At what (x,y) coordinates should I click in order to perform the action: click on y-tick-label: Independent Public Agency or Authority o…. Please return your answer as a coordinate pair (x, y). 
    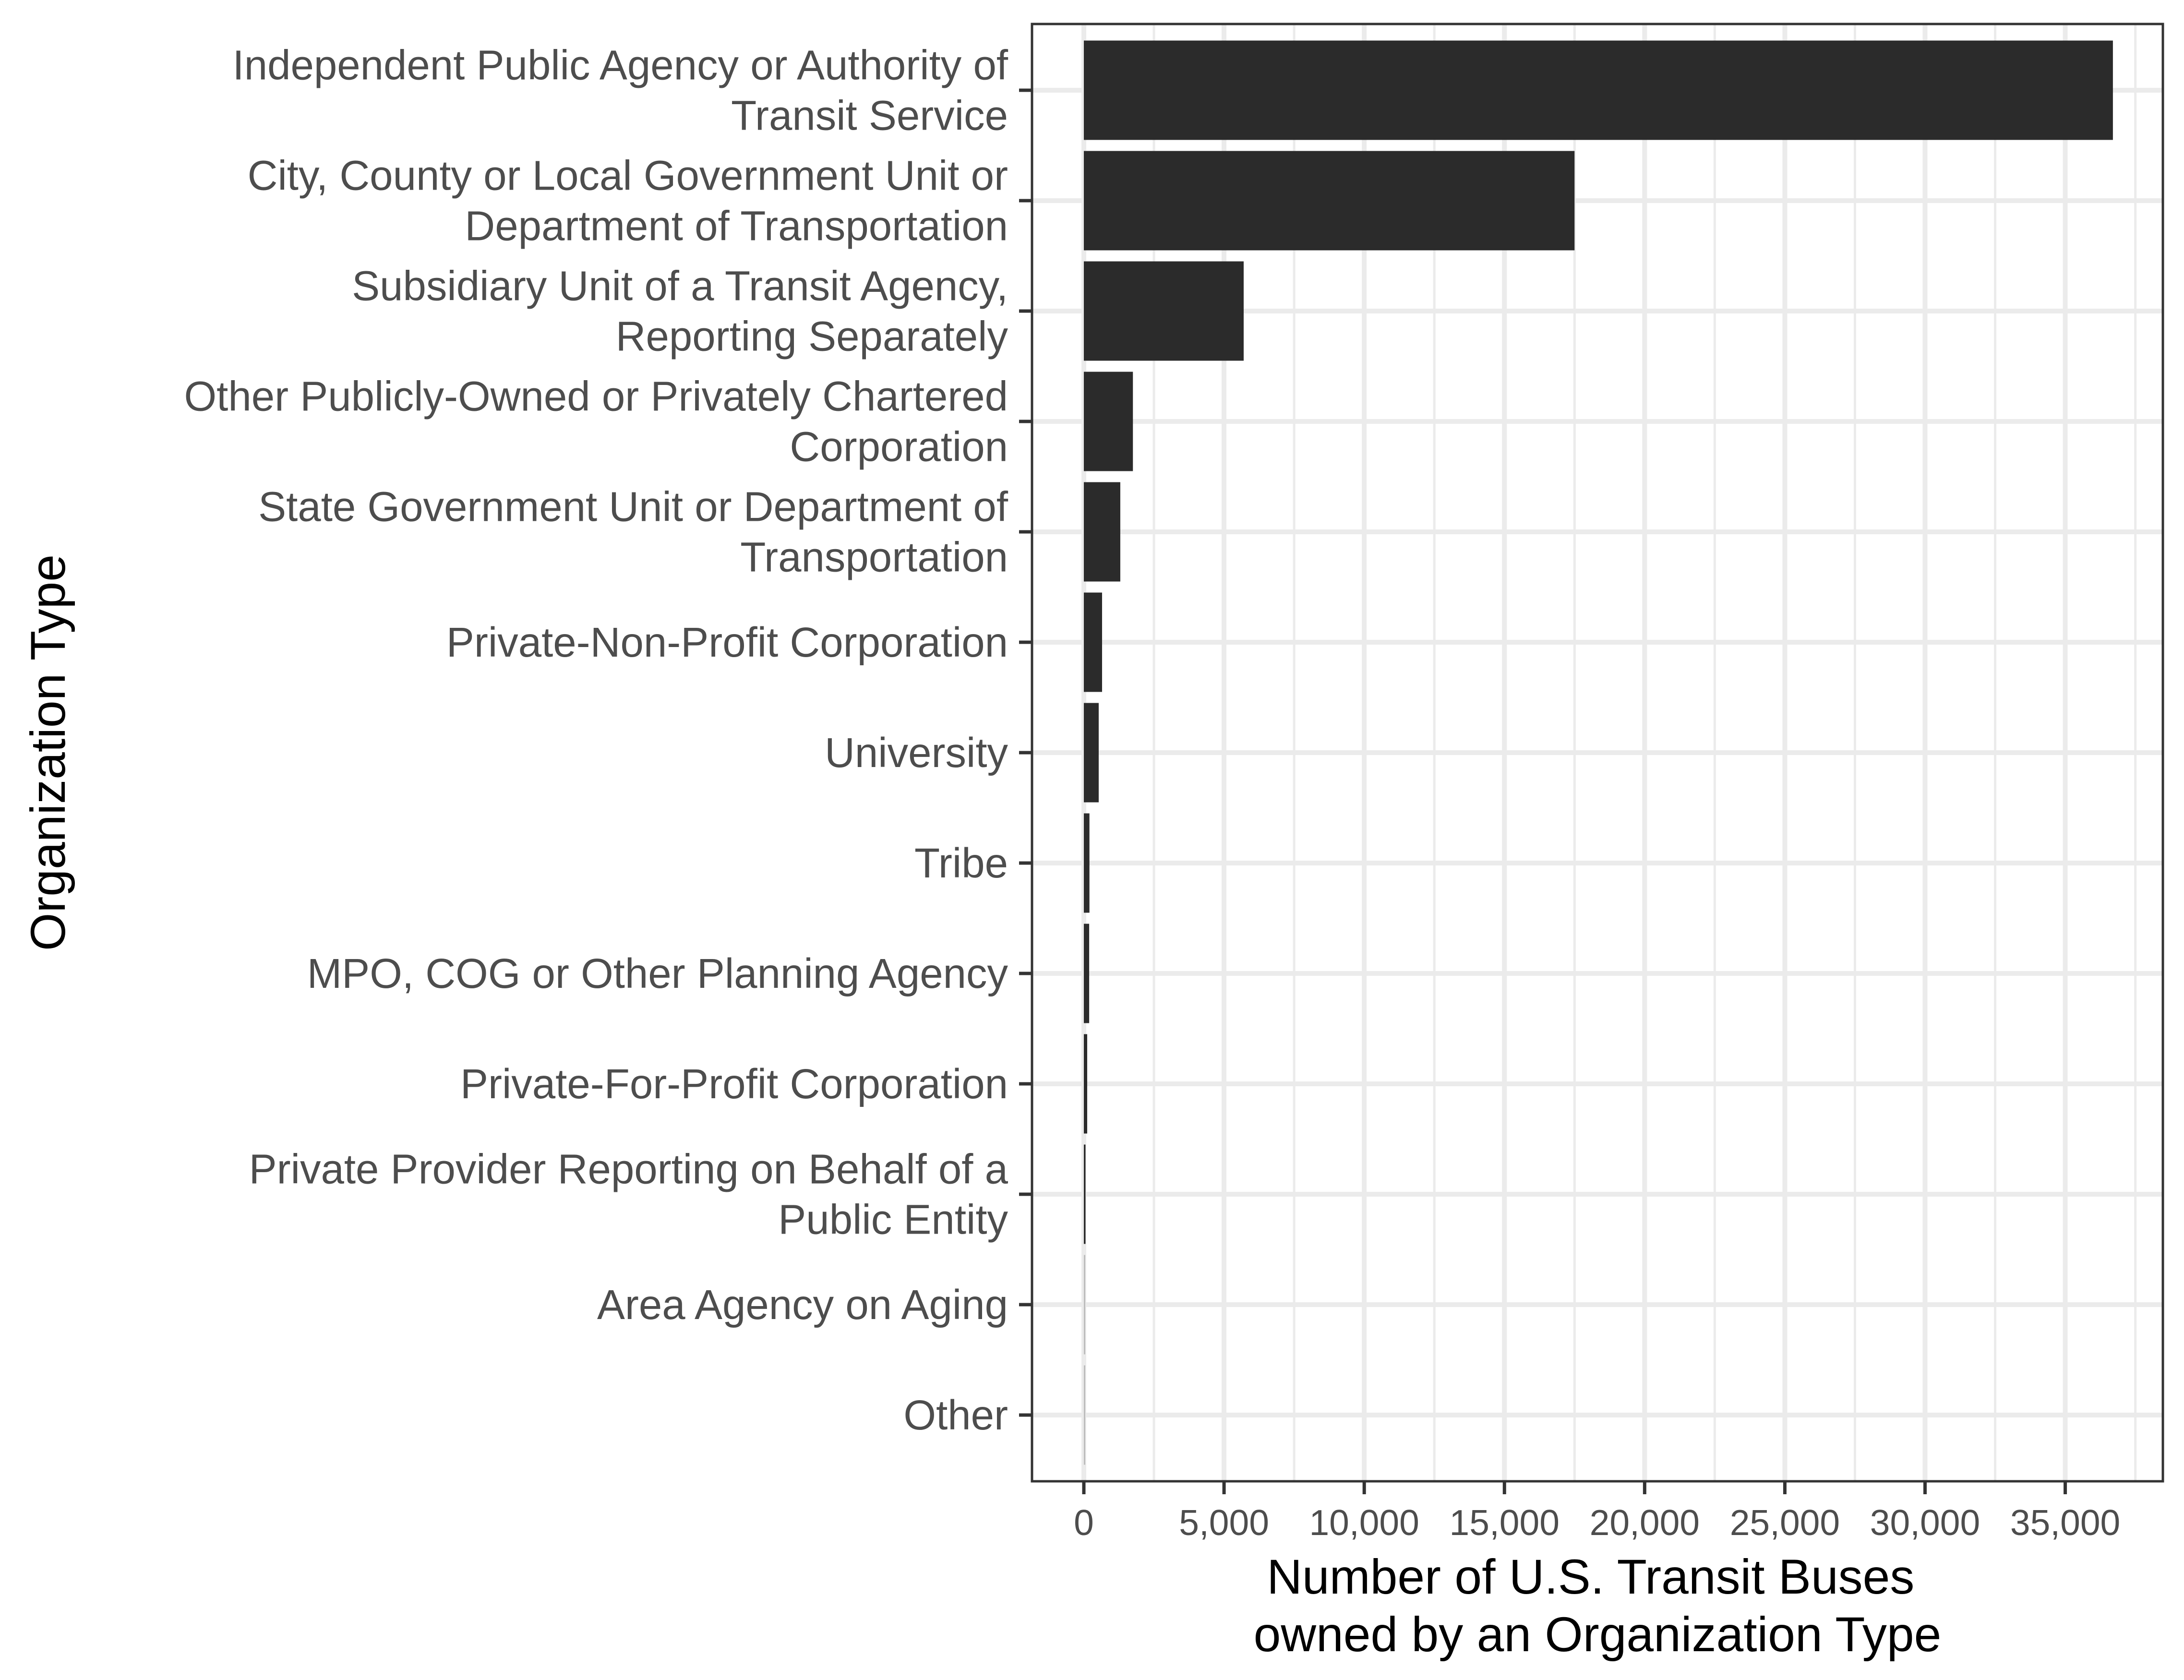
    Looking at the image, I should click on (620, 90).